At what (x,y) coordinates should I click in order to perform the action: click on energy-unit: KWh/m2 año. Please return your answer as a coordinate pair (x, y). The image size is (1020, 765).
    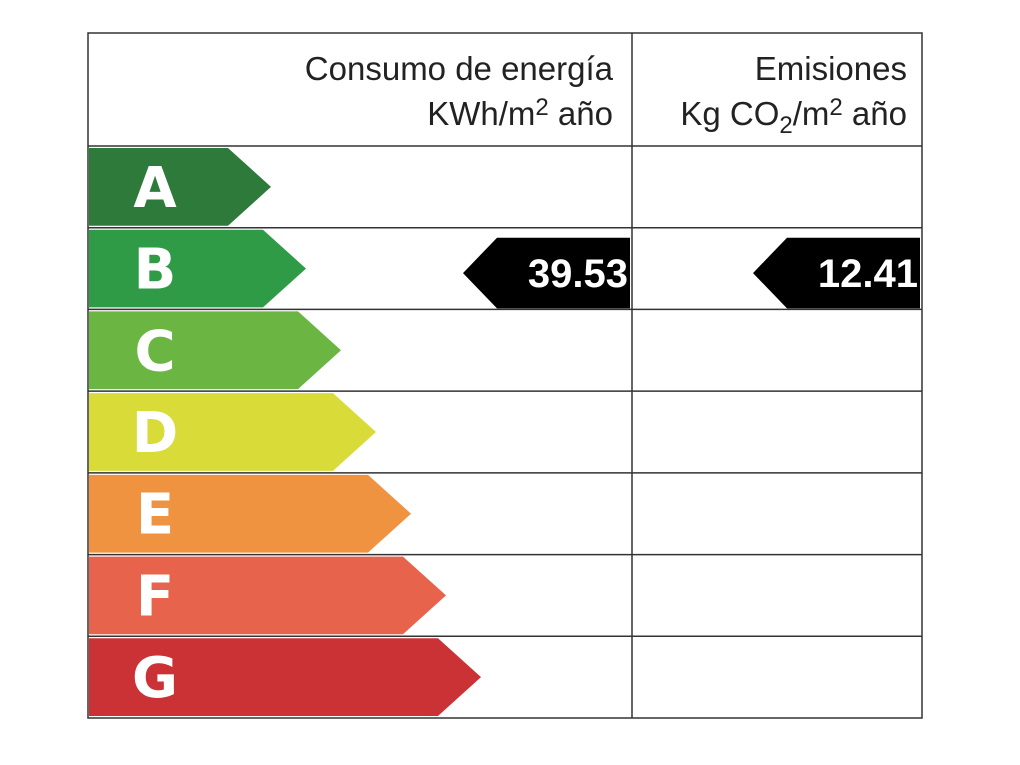
    Looking at the image, I should click on (520, 113).